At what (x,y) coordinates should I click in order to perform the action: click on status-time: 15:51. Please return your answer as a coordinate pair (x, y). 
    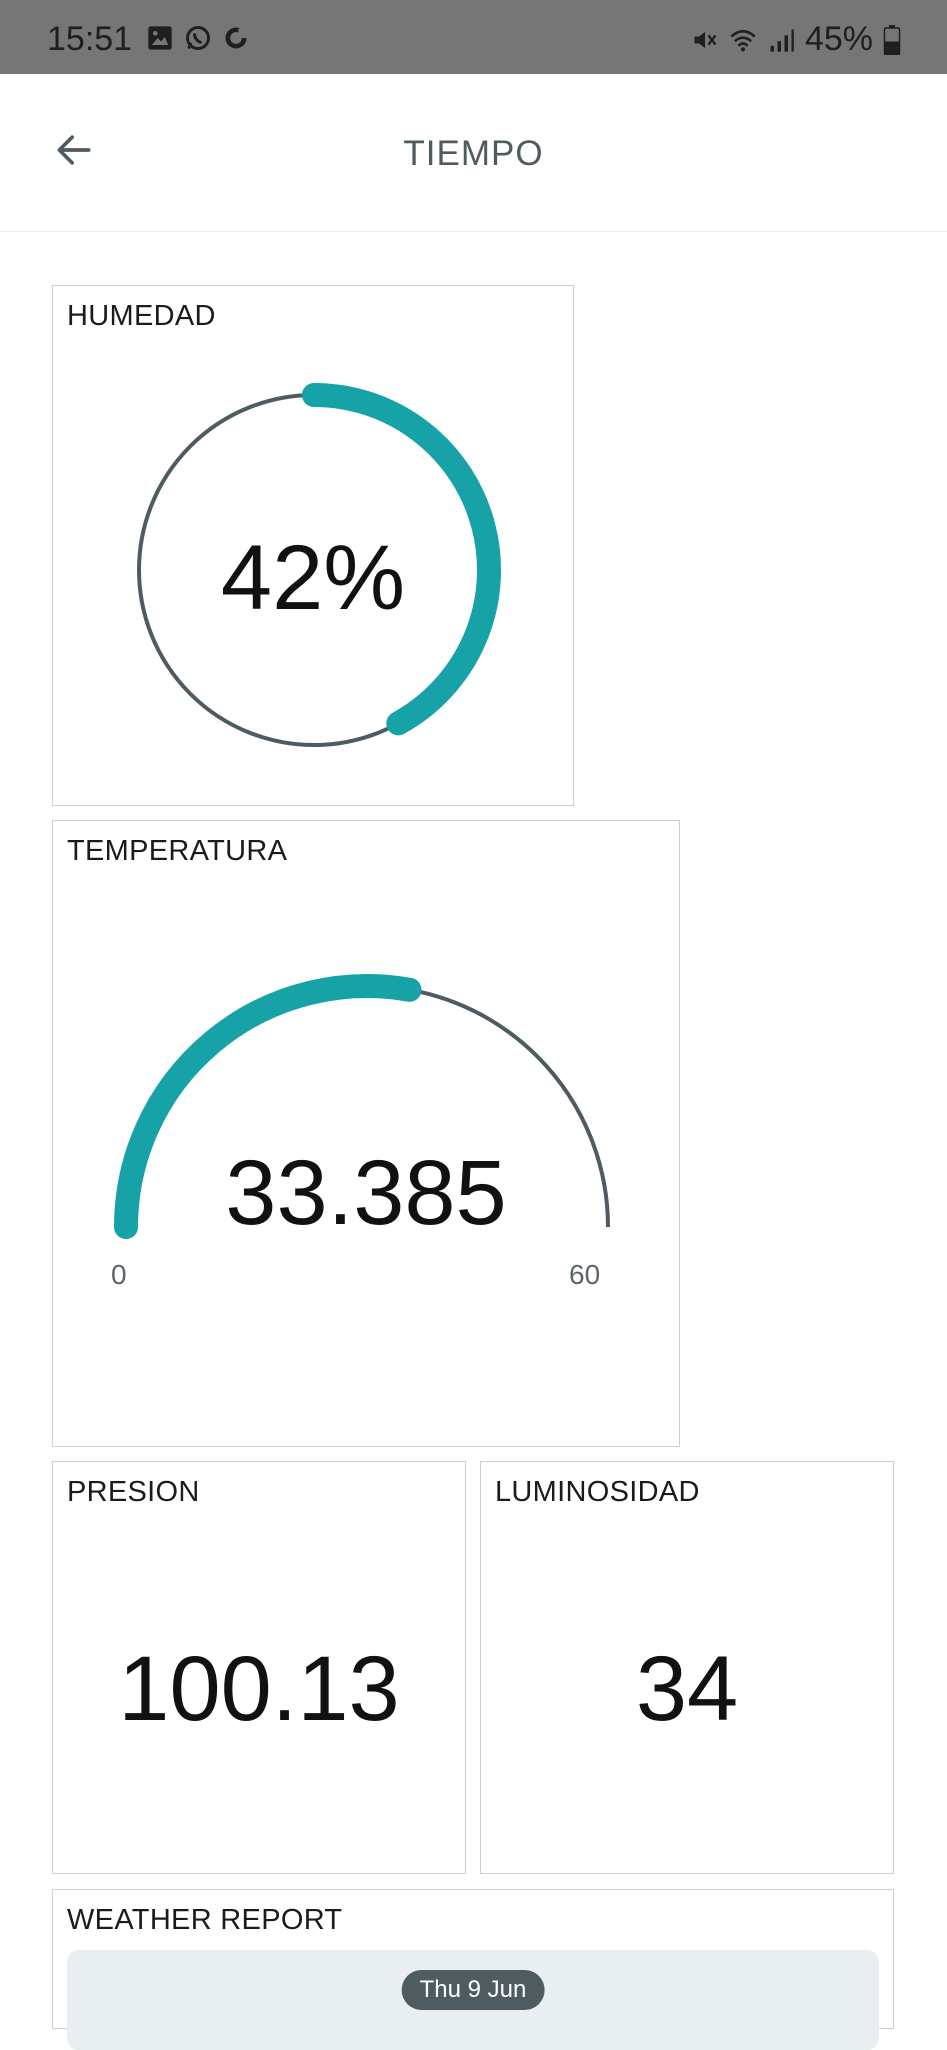
    Looking at the image, I should click on (90, 39).